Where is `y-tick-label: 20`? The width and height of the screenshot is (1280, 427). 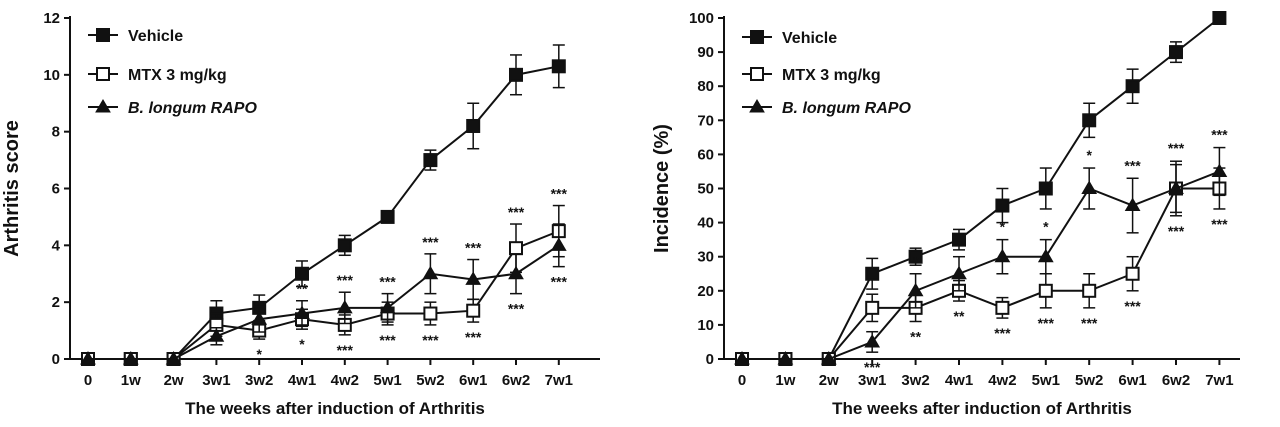 y-tick-label: 20 is located at coordinates (705, 291).